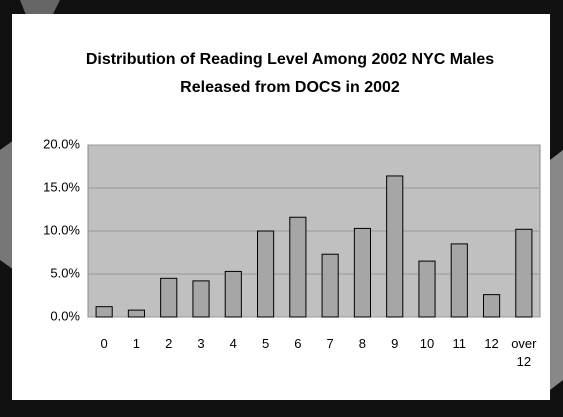 This screenshot has height=417, width=563. What do you see at coordinates (65, 315) in the screenshot?
I see `y-tick-label: 0.0%` at bounding box center [65, 315].